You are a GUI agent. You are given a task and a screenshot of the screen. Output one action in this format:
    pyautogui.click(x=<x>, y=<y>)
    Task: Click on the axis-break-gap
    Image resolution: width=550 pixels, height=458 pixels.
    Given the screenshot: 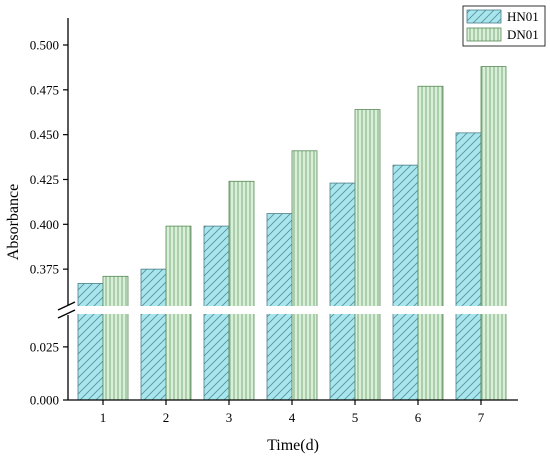 What is the action you would take?
    pyautogui.click(x=297, y=310)
    